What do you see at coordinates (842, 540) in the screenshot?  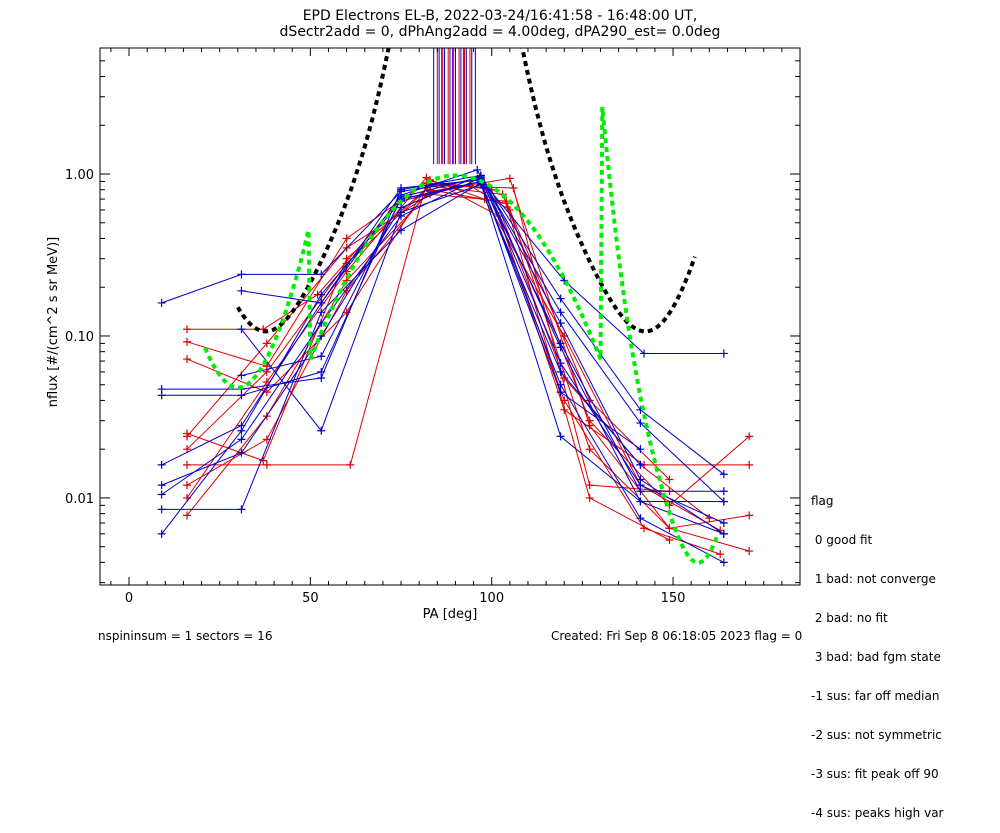 I see `legend-item: 0 good fit` at bounding box center [842, 540].